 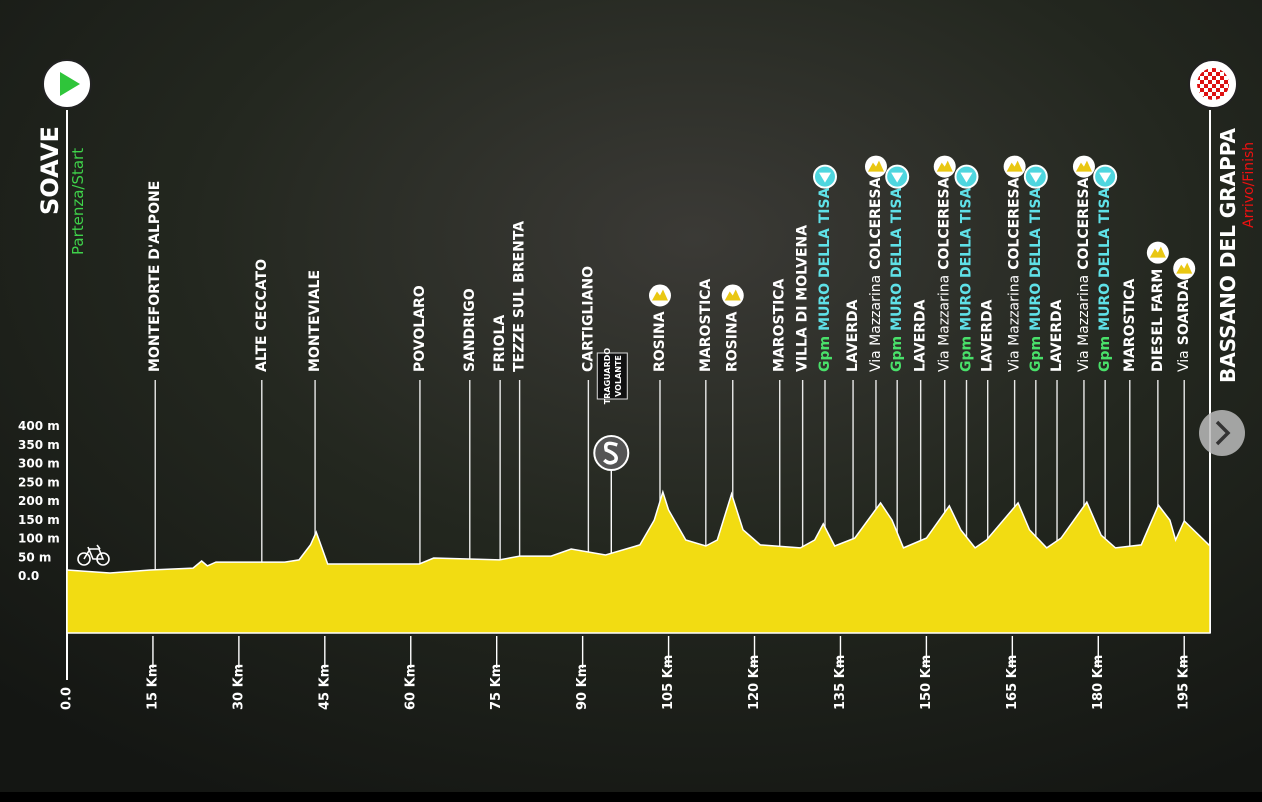 I want to click on sprint-box, so click(x=612, y=376).